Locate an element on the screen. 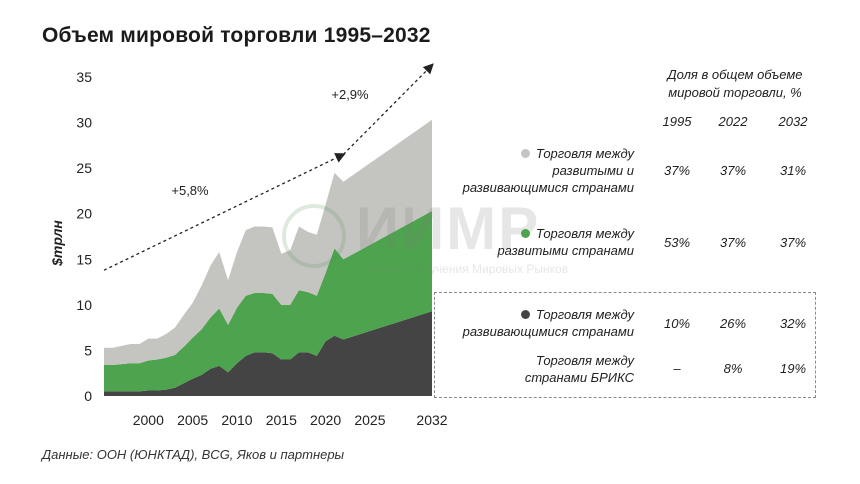 The width and height of the screenshot is (860, 484). legend-row-brics: Торговля между странами БРИКС is located at coordinates (579, 369).